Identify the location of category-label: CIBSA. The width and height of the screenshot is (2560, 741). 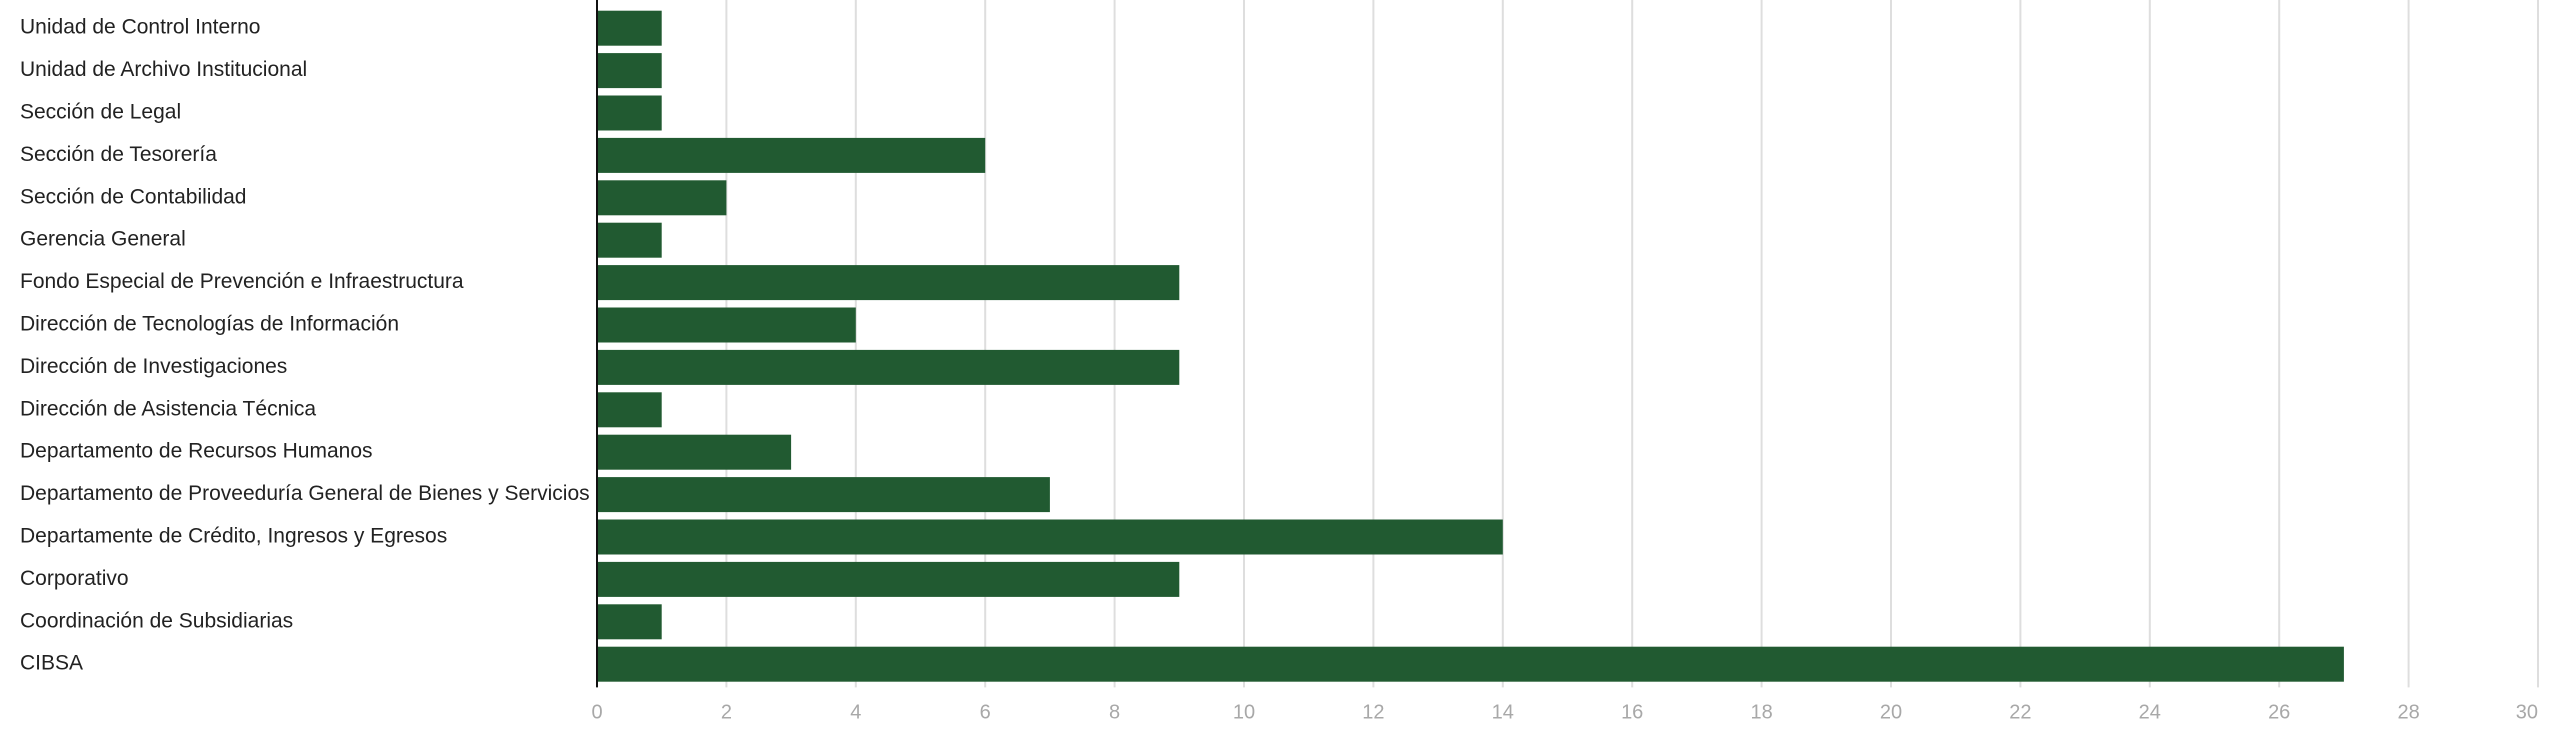
(51, 663).